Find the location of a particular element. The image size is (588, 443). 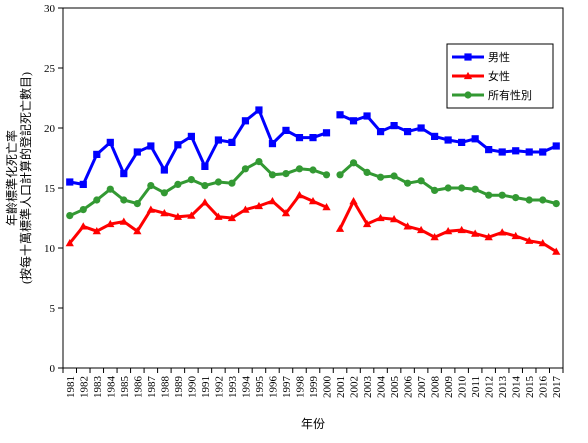

x-tick-label: 2012 is located at coordinates (490, 387).